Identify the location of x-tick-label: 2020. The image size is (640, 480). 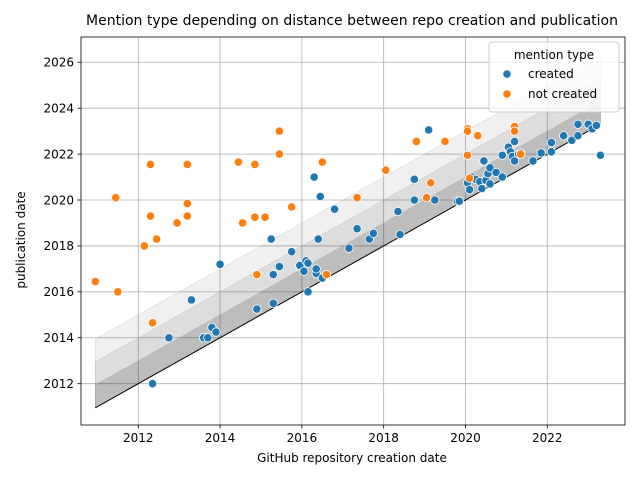
(465, 438).